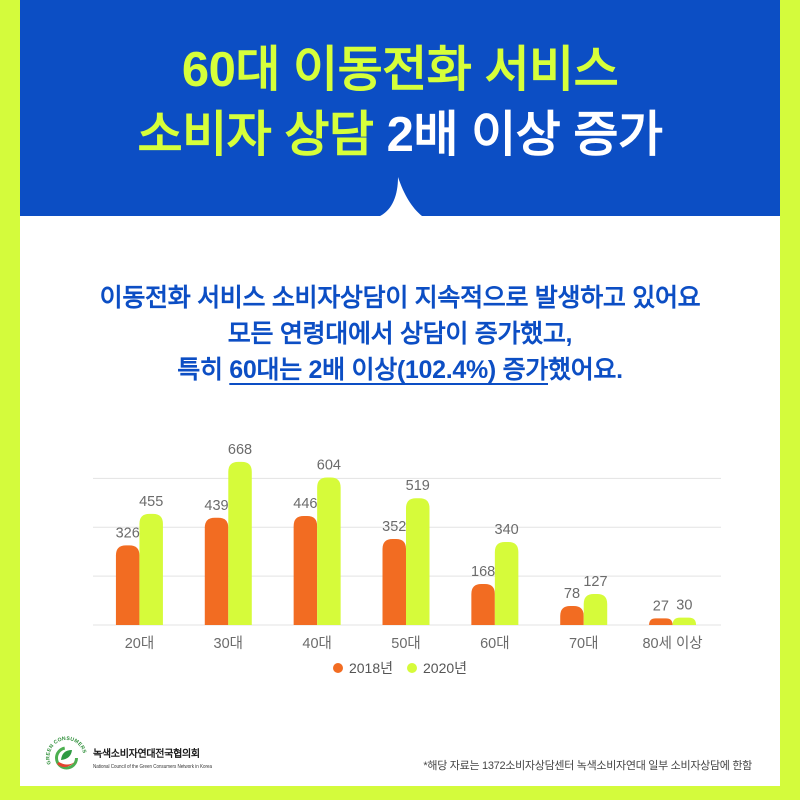 This screenshot has width=800, height=800. I want to click on x-axis-labels: 20대 30대 40대 50대 60대 70대 80세 이상, so click(414, 643).